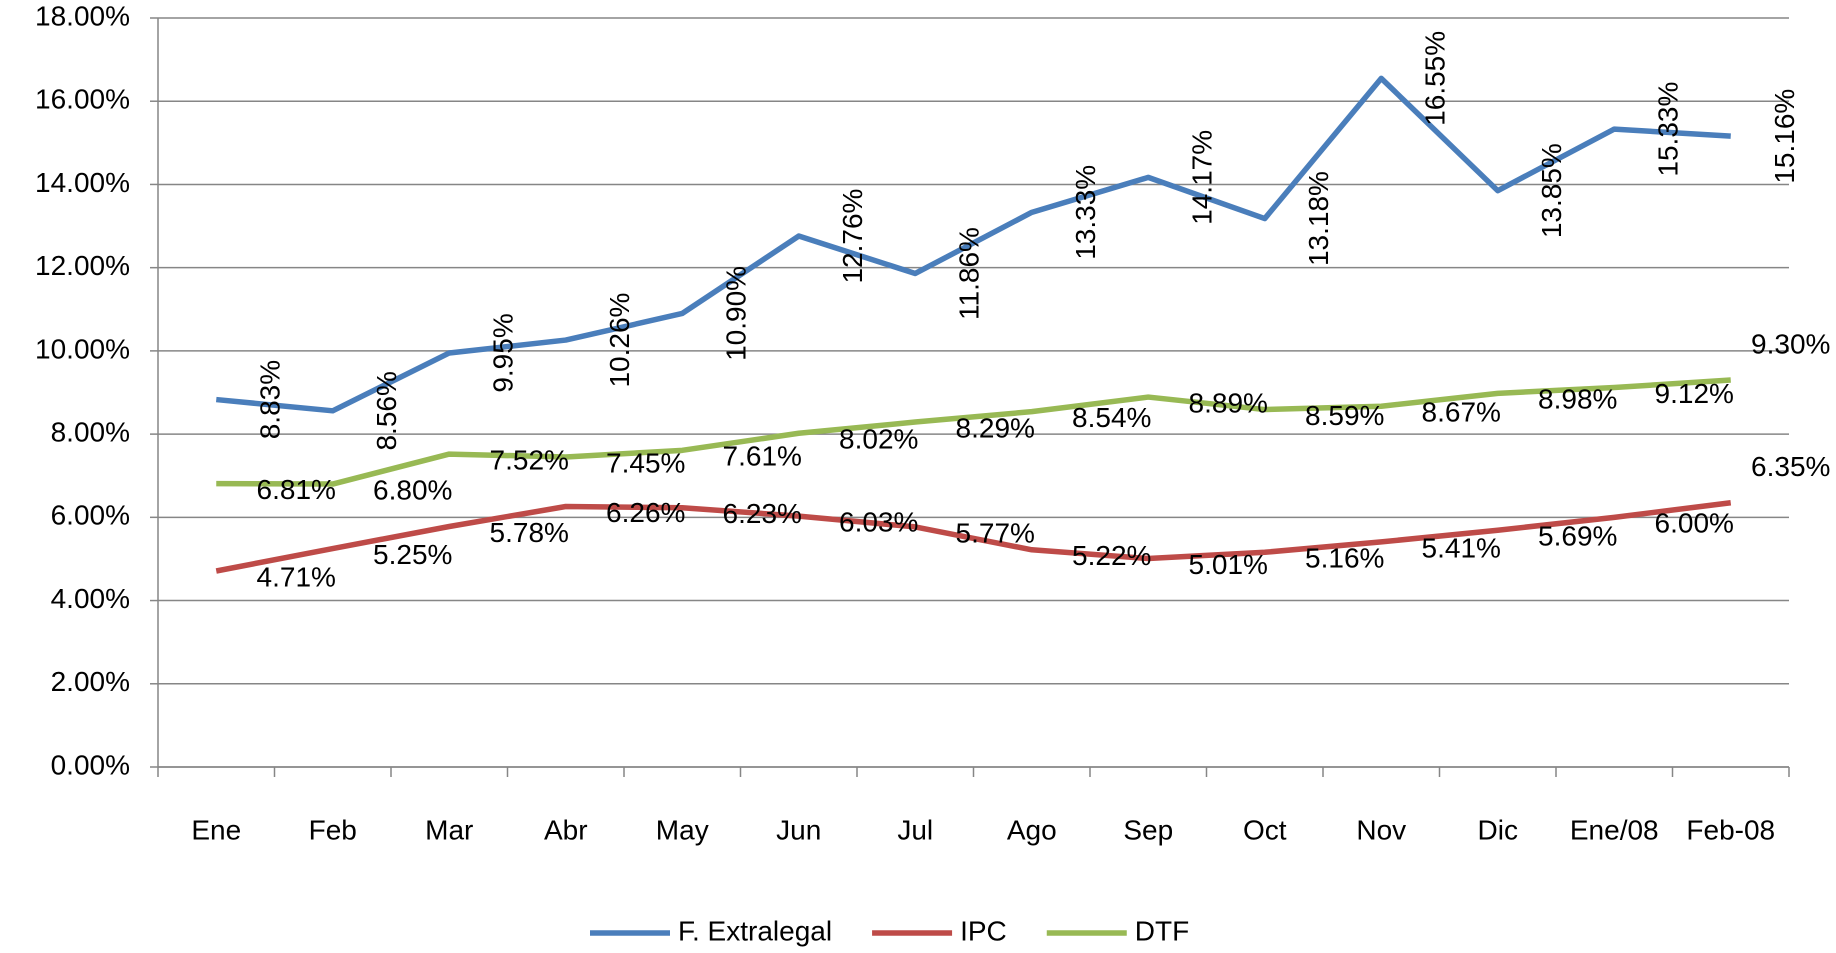  I want to click on legend-label: DTF, so click(1162, 930).